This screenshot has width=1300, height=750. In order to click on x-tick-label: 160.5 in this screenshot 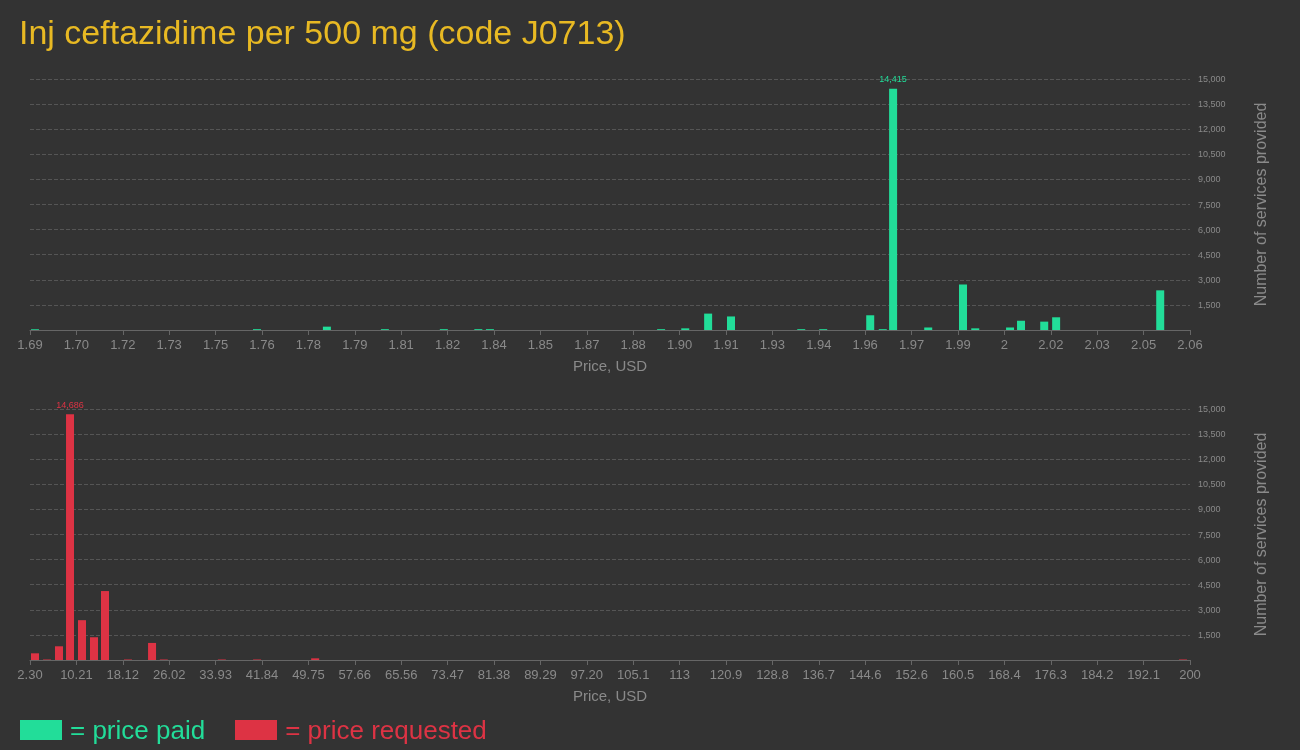, I will do `click(958, 674)`.